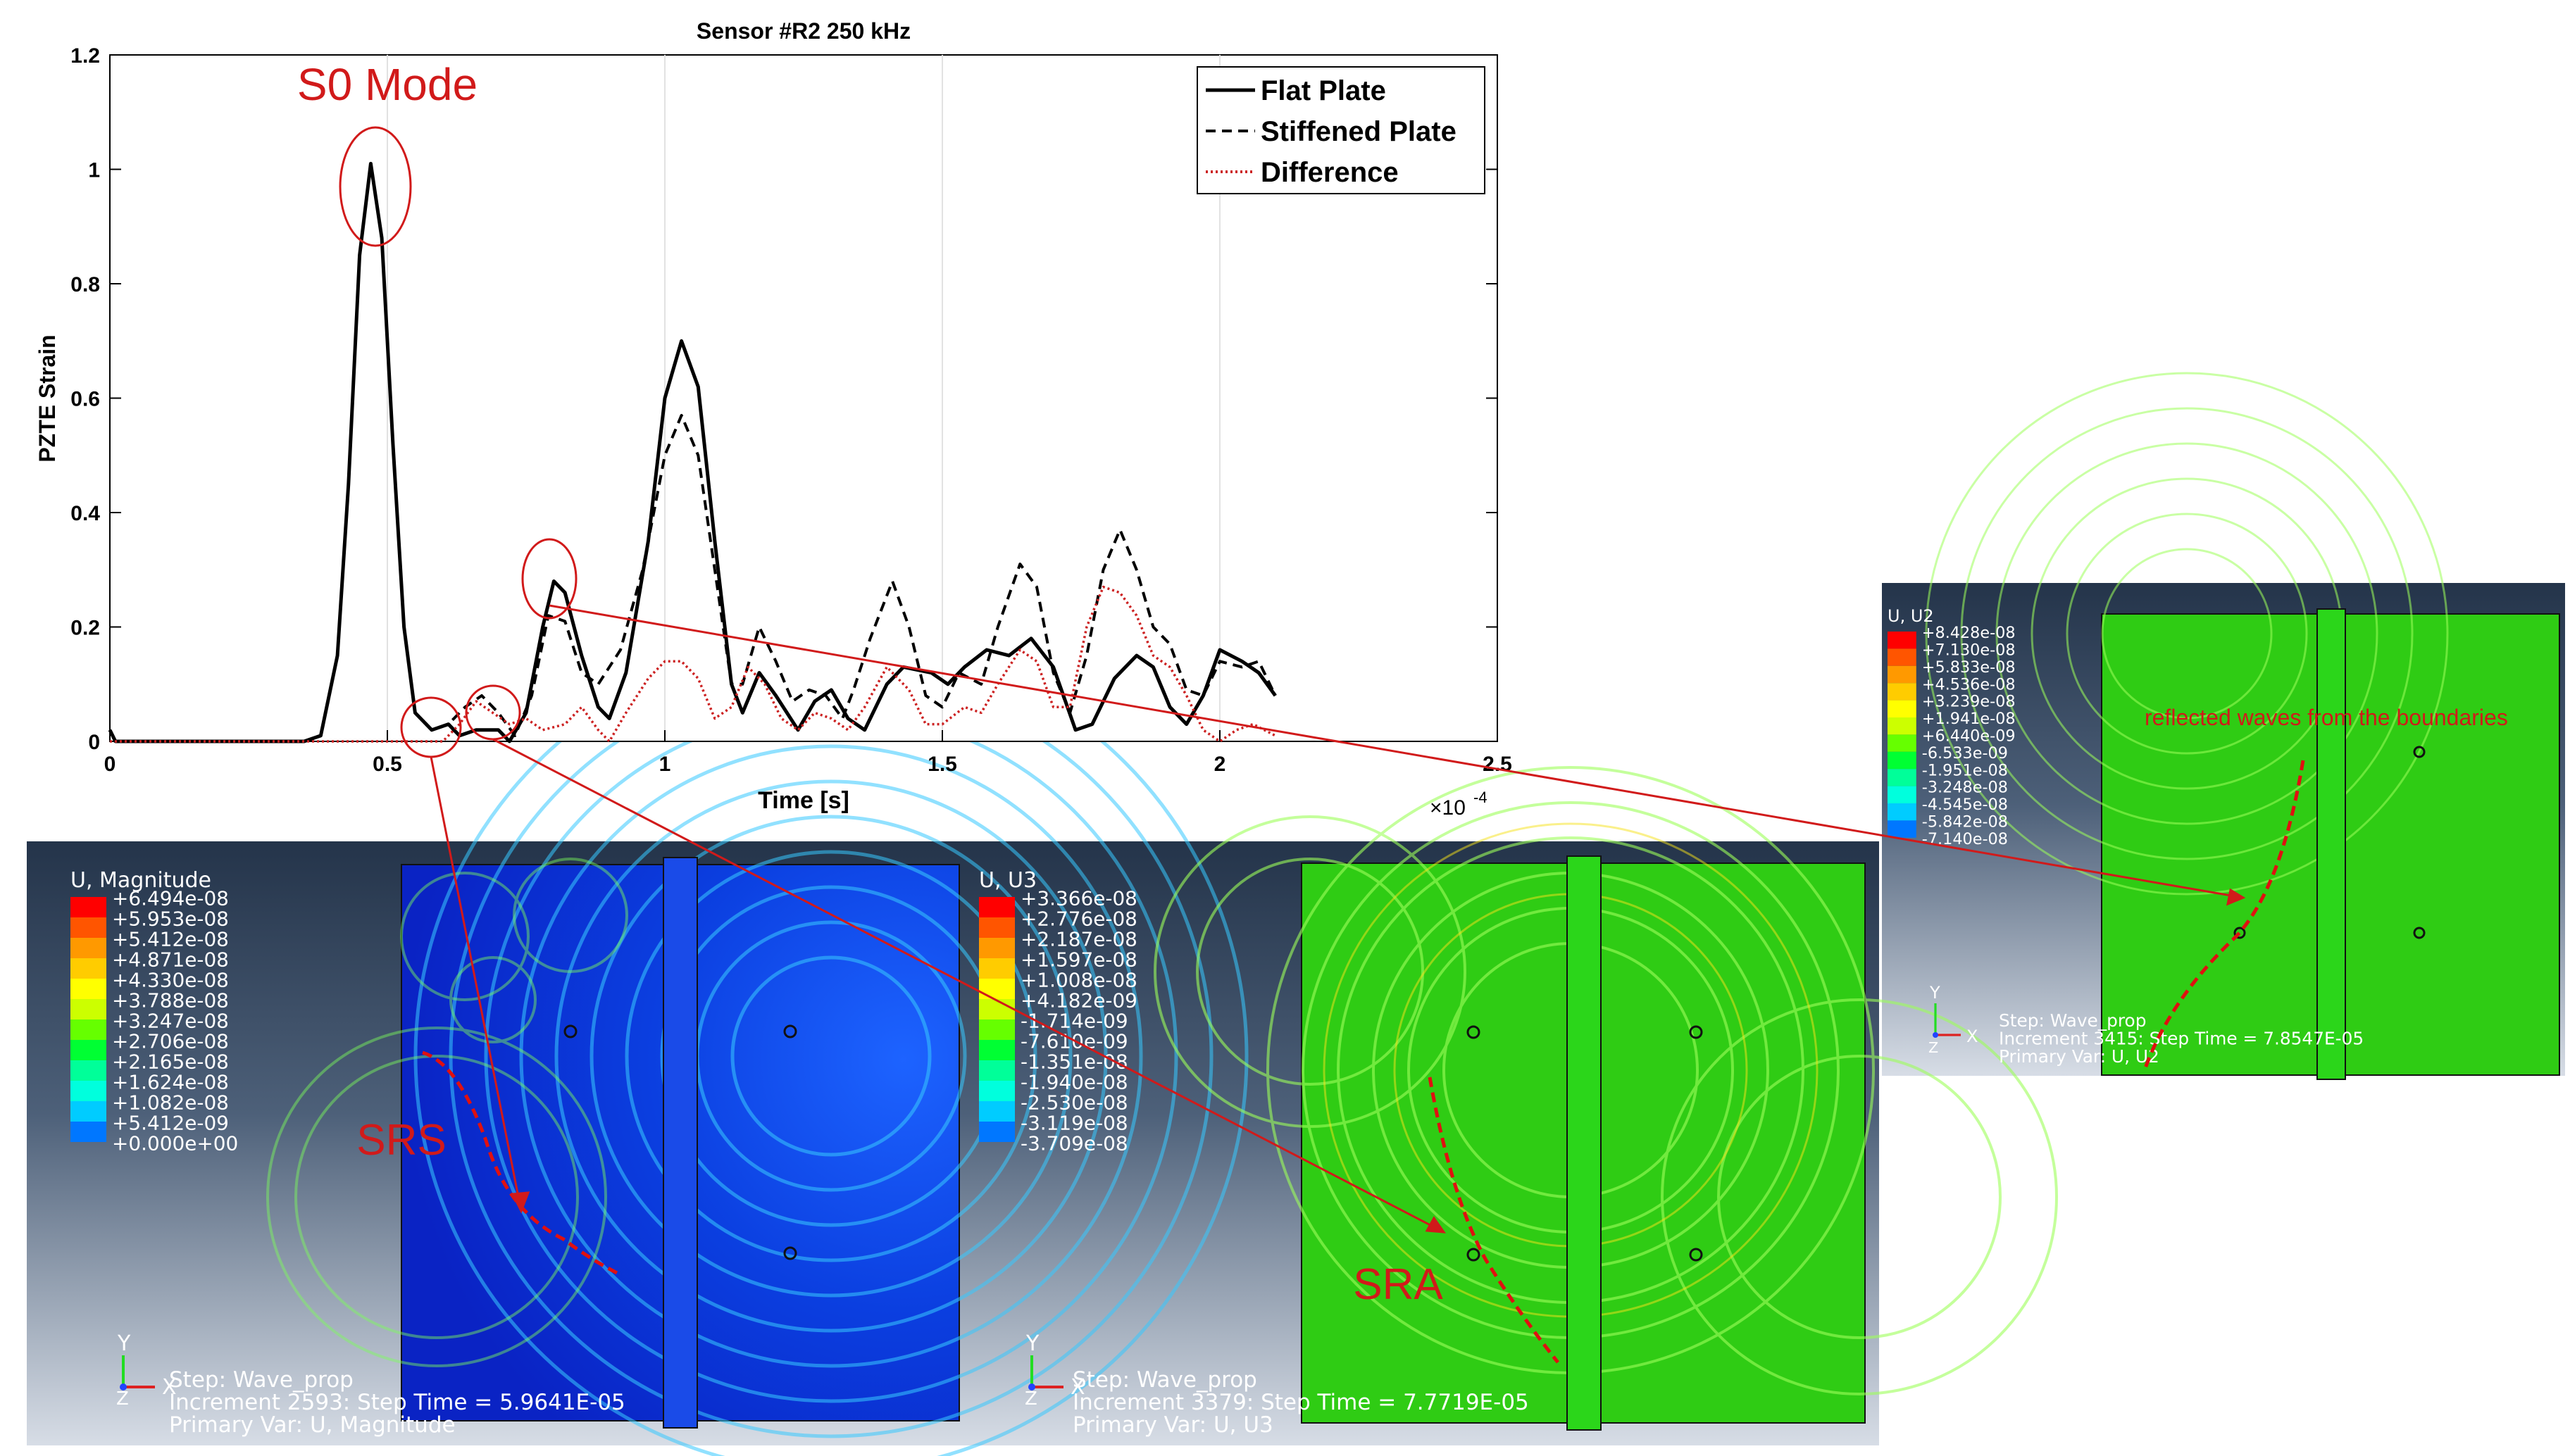 The image size is (2570, 1456). What do you see at coordinates (1079, 918) in the screenshot?
I see `contour-legend-value: +2.776e-08` at bounding box center [1079, 918].